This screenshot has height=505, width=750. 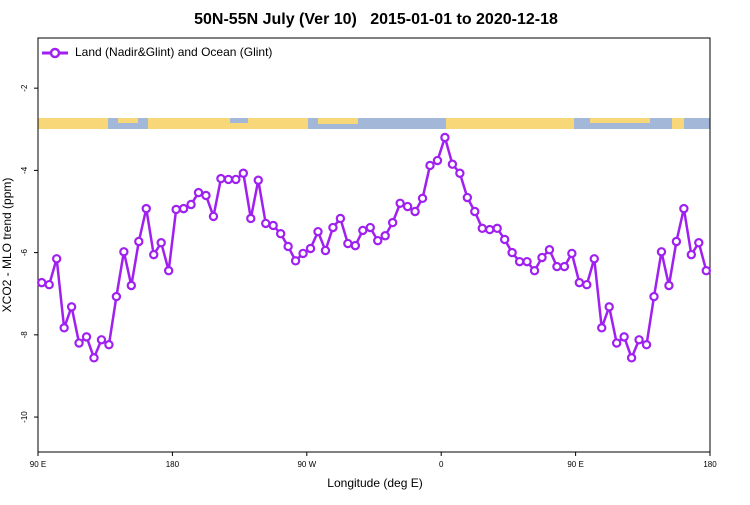 I want to click on legend: Land (Nadir&Glint) and Ocean (Glint), so click(x=157, y=52).